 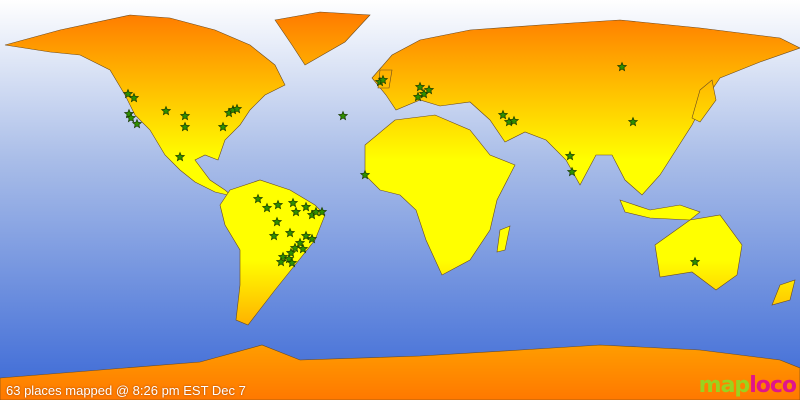 I want to click on landmass-new-zealand, so click(x=783, y=292).